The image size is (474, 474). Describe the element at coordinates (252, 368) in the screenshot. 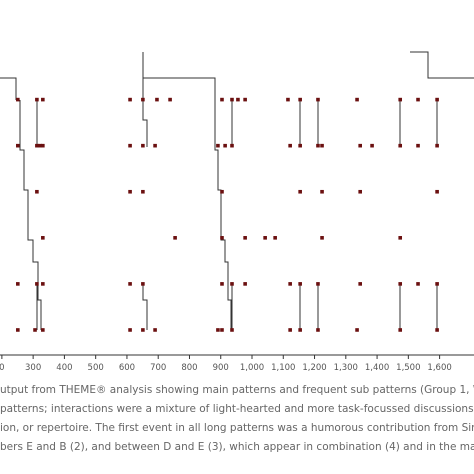

I see `x-tick-label: 1,000` at that location.